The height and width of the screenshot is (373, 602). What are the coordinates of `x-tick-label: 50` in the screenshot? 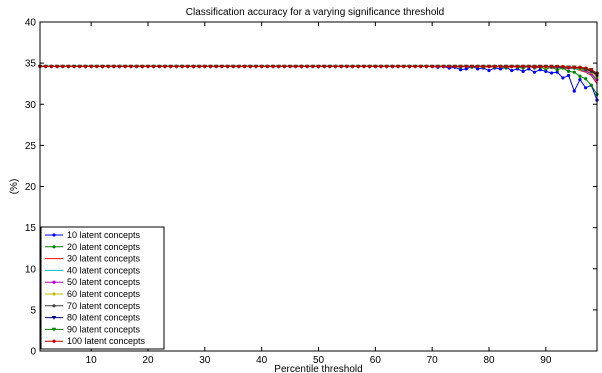 It's located at (319, 360).